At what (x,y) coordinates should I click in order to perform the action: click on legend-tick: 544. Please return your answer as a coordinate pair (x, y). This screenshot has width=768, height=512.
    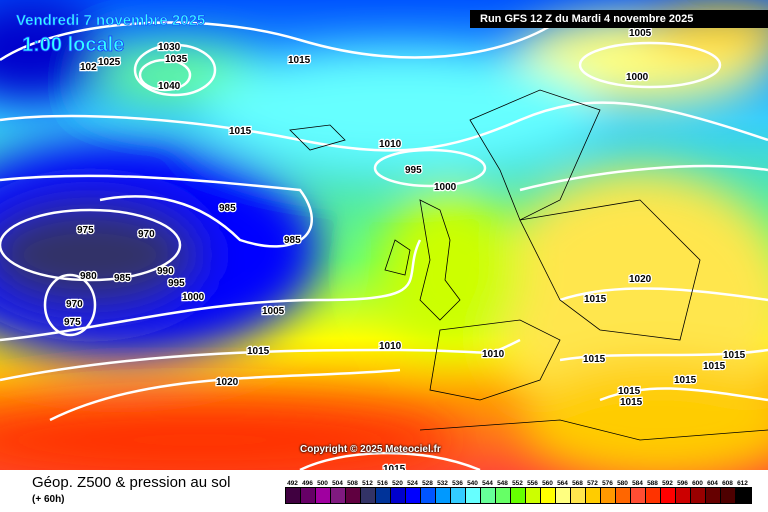
    Looking at the image, I should click on (487, 483).